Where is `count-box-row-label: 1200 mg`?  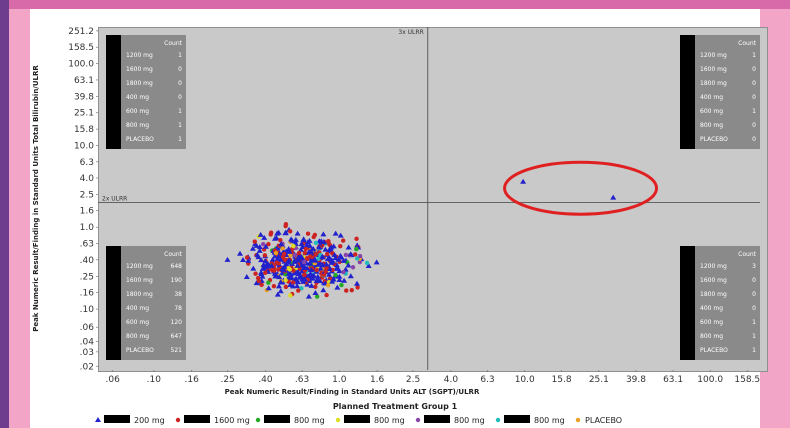
count-box-row-label: 1200 mg is located at coordinates (713, 55).